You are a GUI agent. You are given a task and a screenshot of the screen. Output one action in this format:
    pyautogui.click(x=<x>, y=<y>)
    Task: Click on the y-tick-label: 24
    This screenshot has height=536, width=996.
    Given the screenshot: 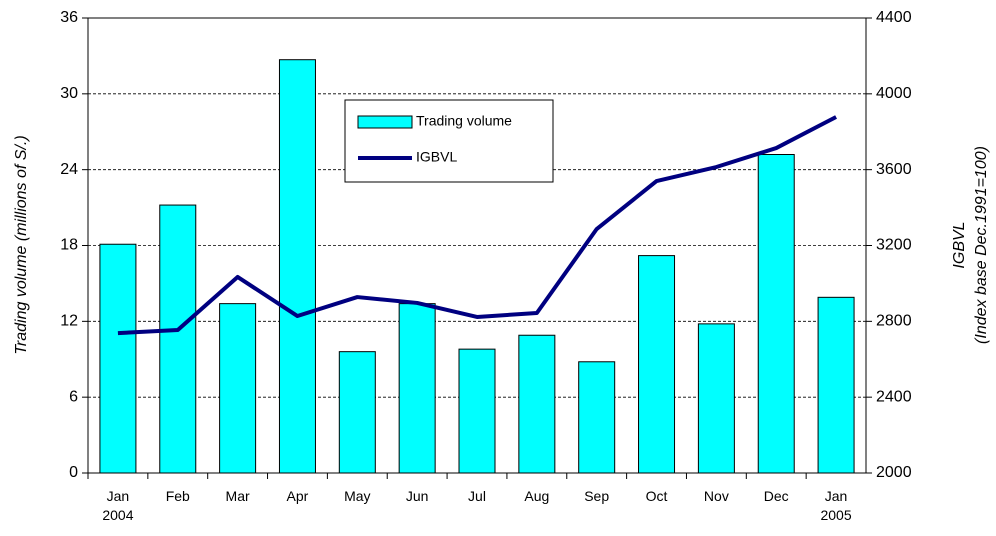 What is the action you would take?
    pyautogui.click(x=69, y=169)
    